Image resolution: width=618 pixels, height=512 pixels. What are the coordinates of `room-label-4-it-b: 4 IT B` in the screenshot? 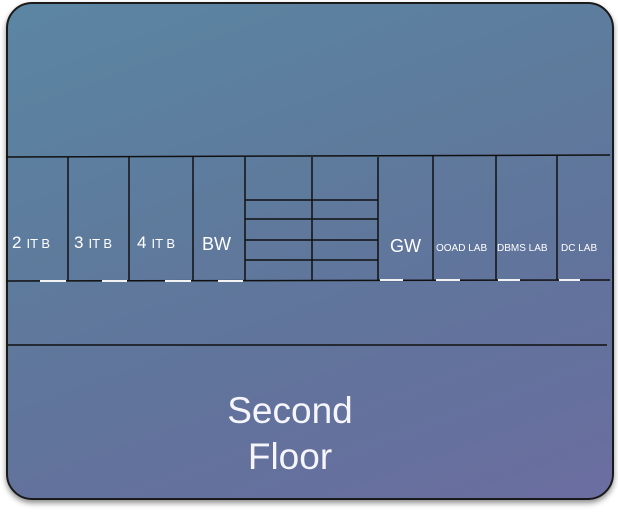 It's located at (156, 242).